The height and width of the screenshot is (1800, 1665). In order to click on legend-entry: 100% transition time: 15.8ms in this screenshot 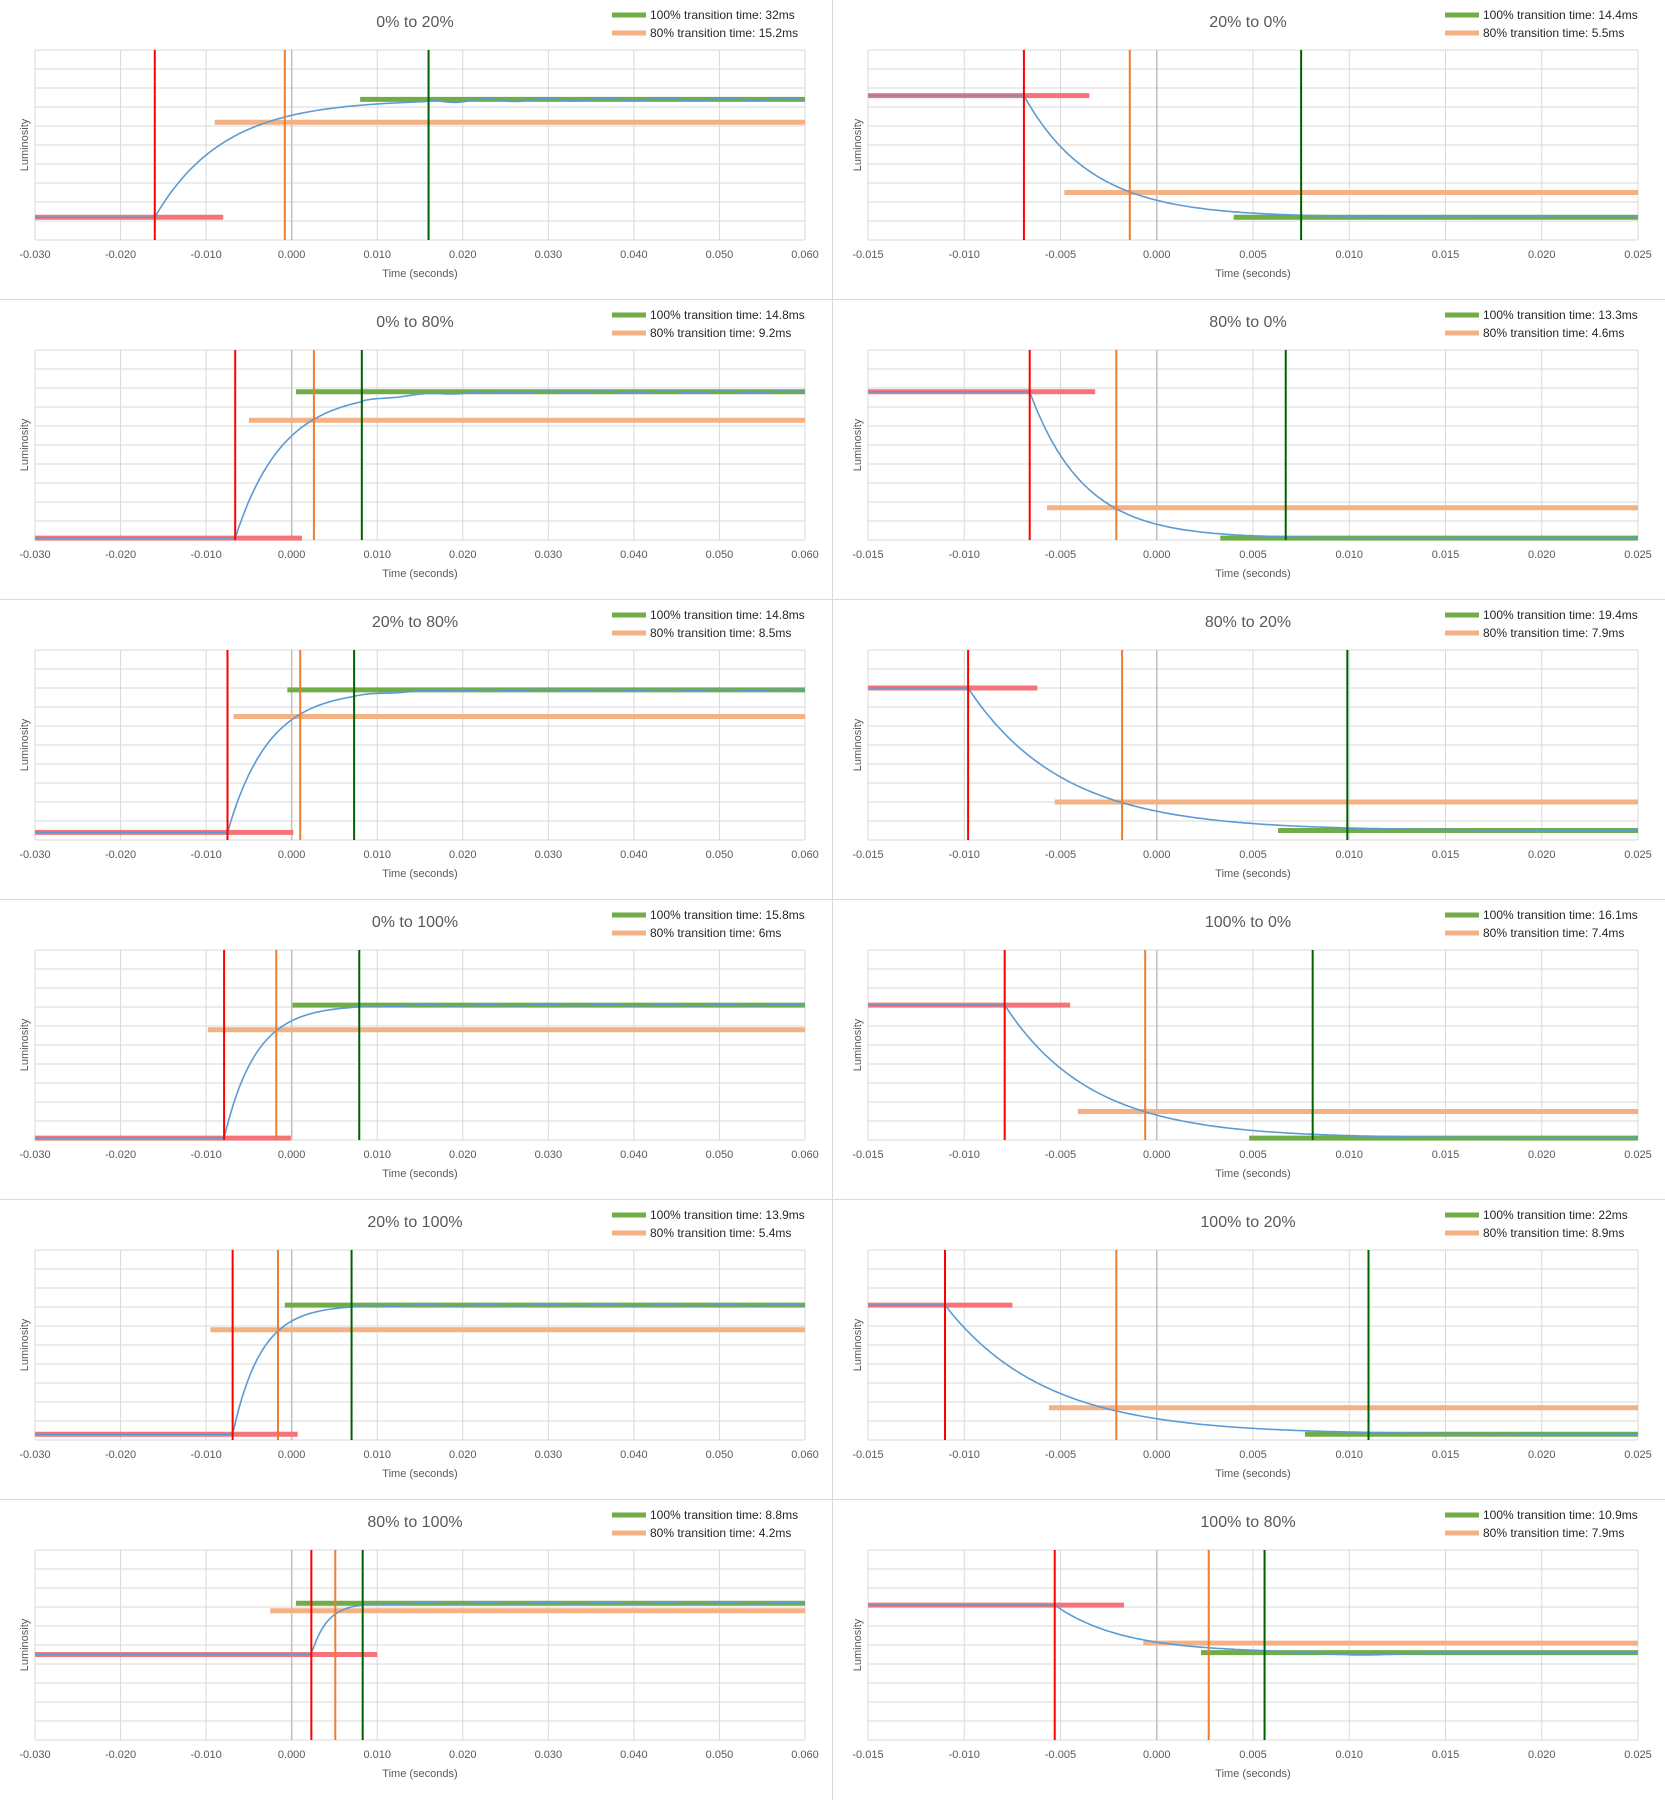, I will do `click(727, 915)`.